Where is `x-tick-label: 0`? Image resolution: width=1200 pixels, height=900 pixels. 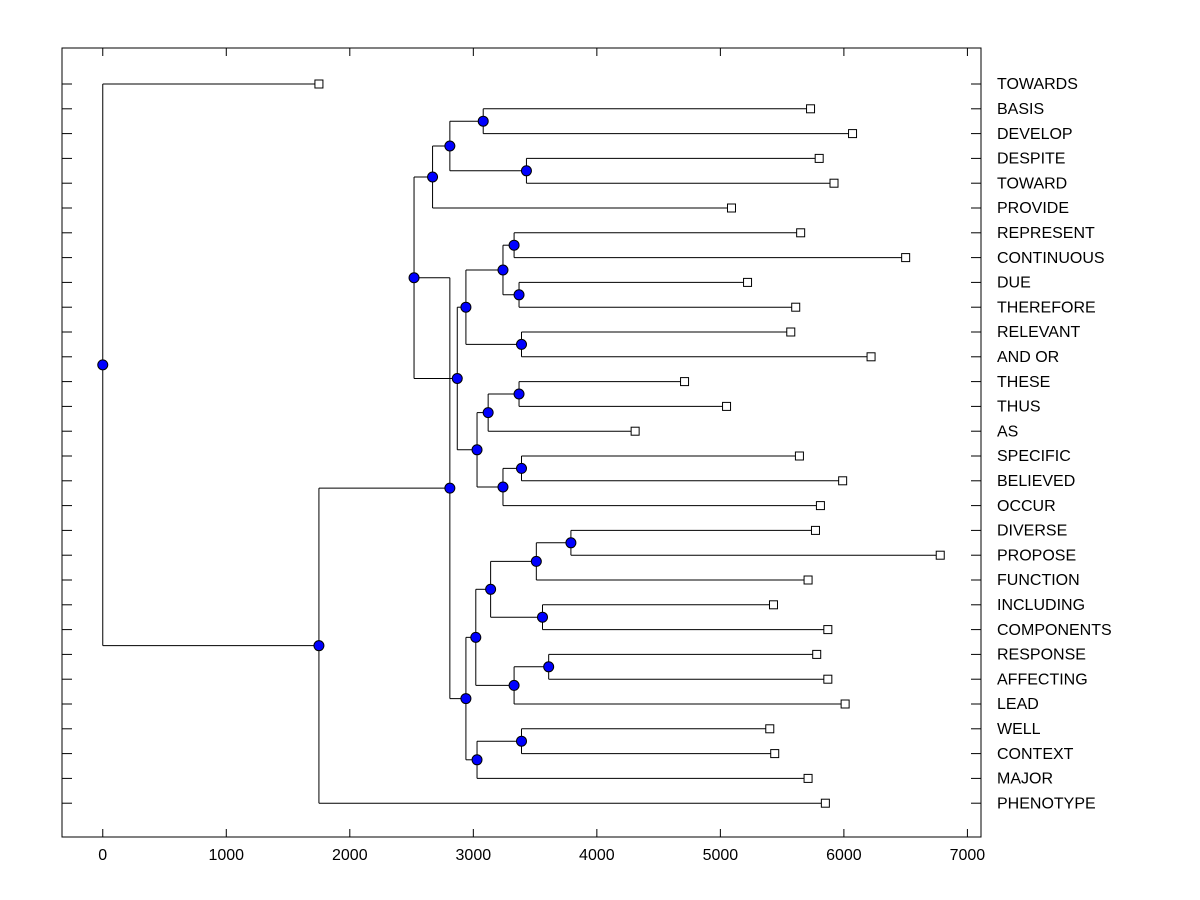
x-tick-label: 0 is located at coordinates (102, 855).